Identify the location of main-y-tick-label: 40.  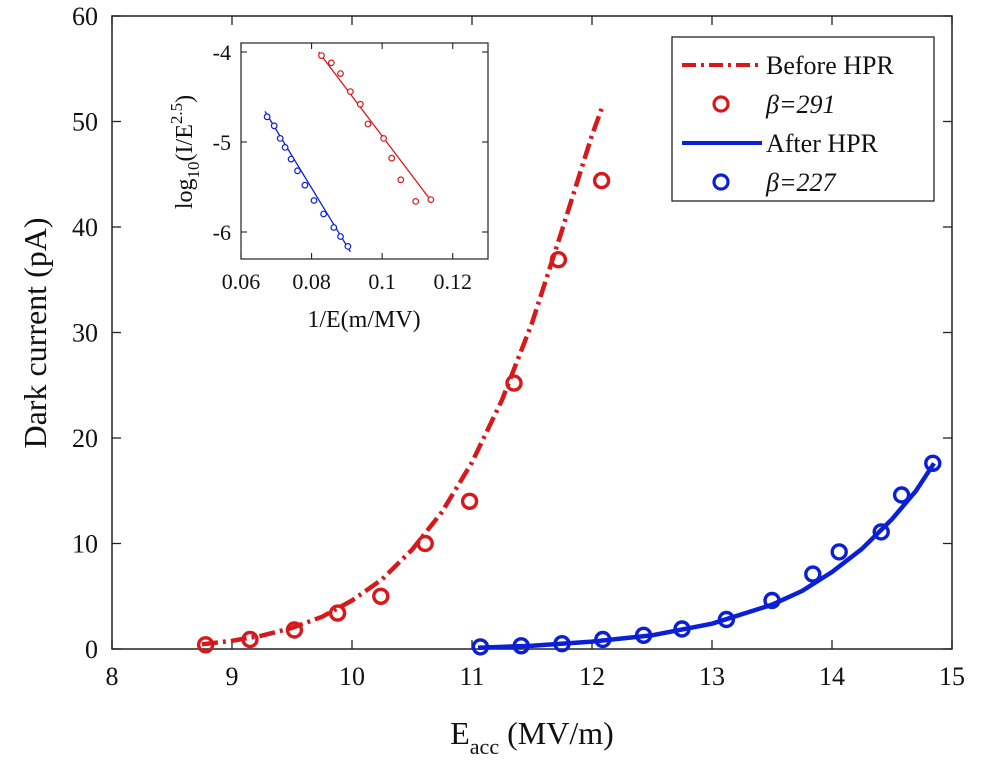
(85, 227).